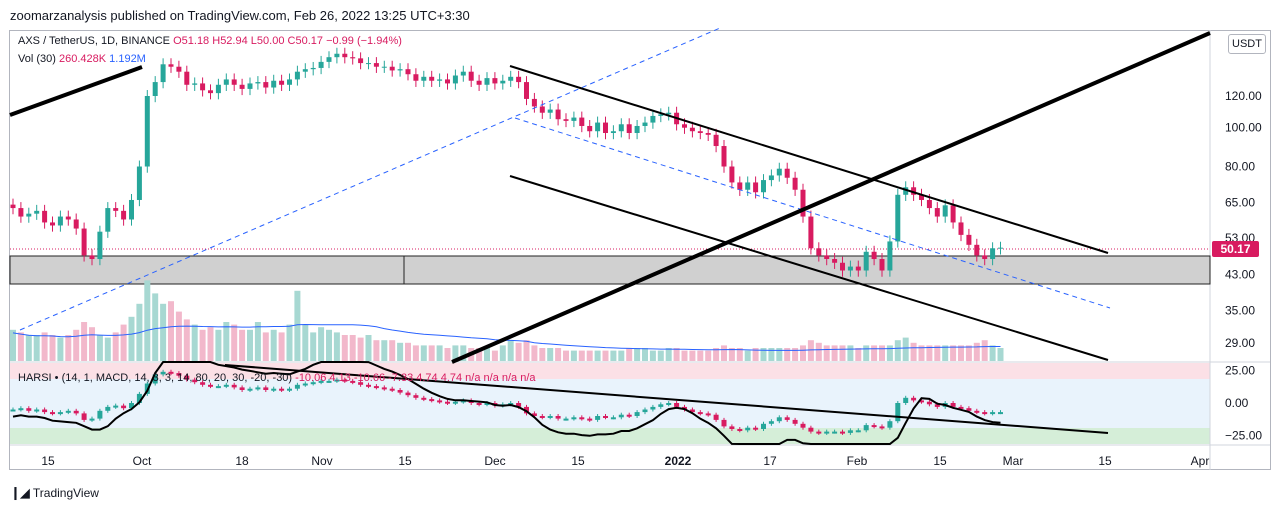  What do you see at coordinates (76, 91) in the screenshot?
I see `trendline-upper-left` at bounding box center [76, 91].